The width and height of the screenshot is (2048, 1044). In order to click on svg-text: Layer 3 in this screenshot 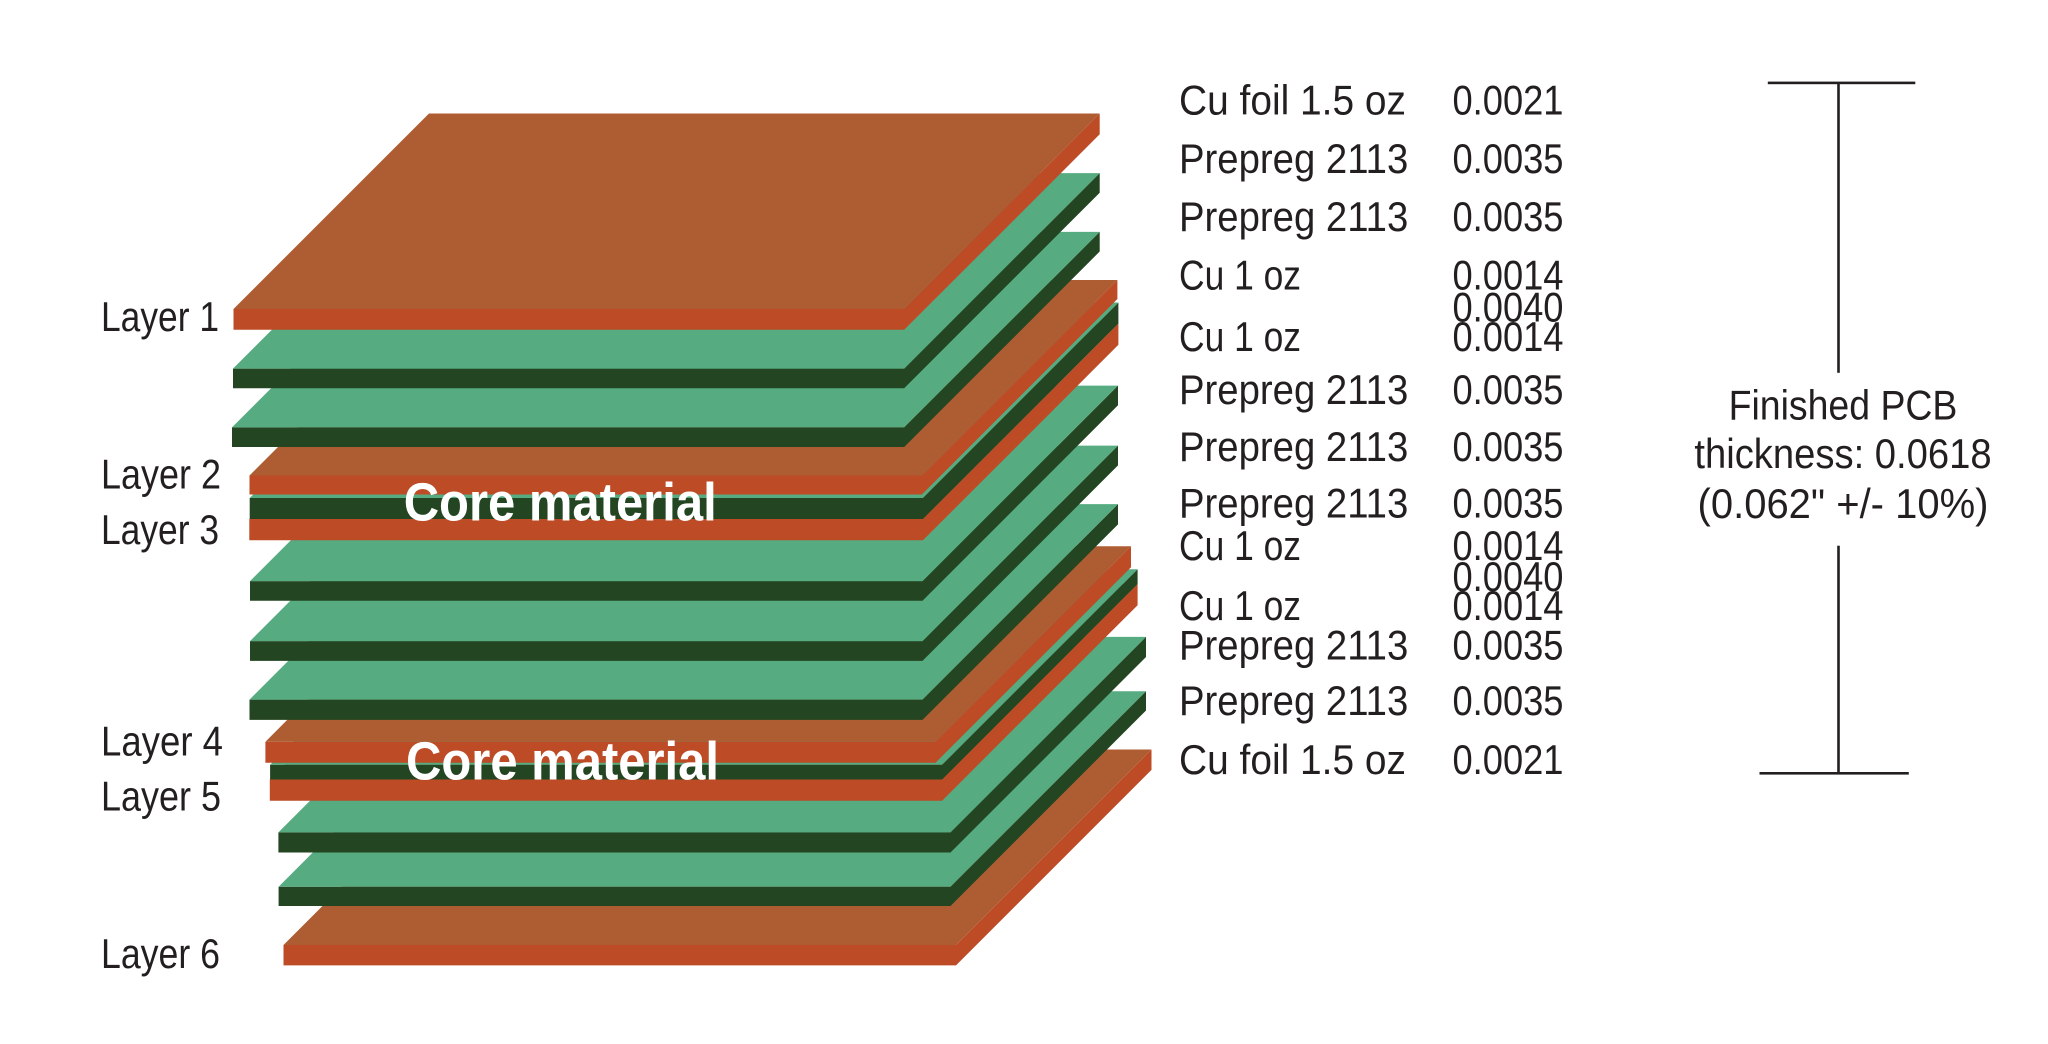, I will do `click(160, 529)`.